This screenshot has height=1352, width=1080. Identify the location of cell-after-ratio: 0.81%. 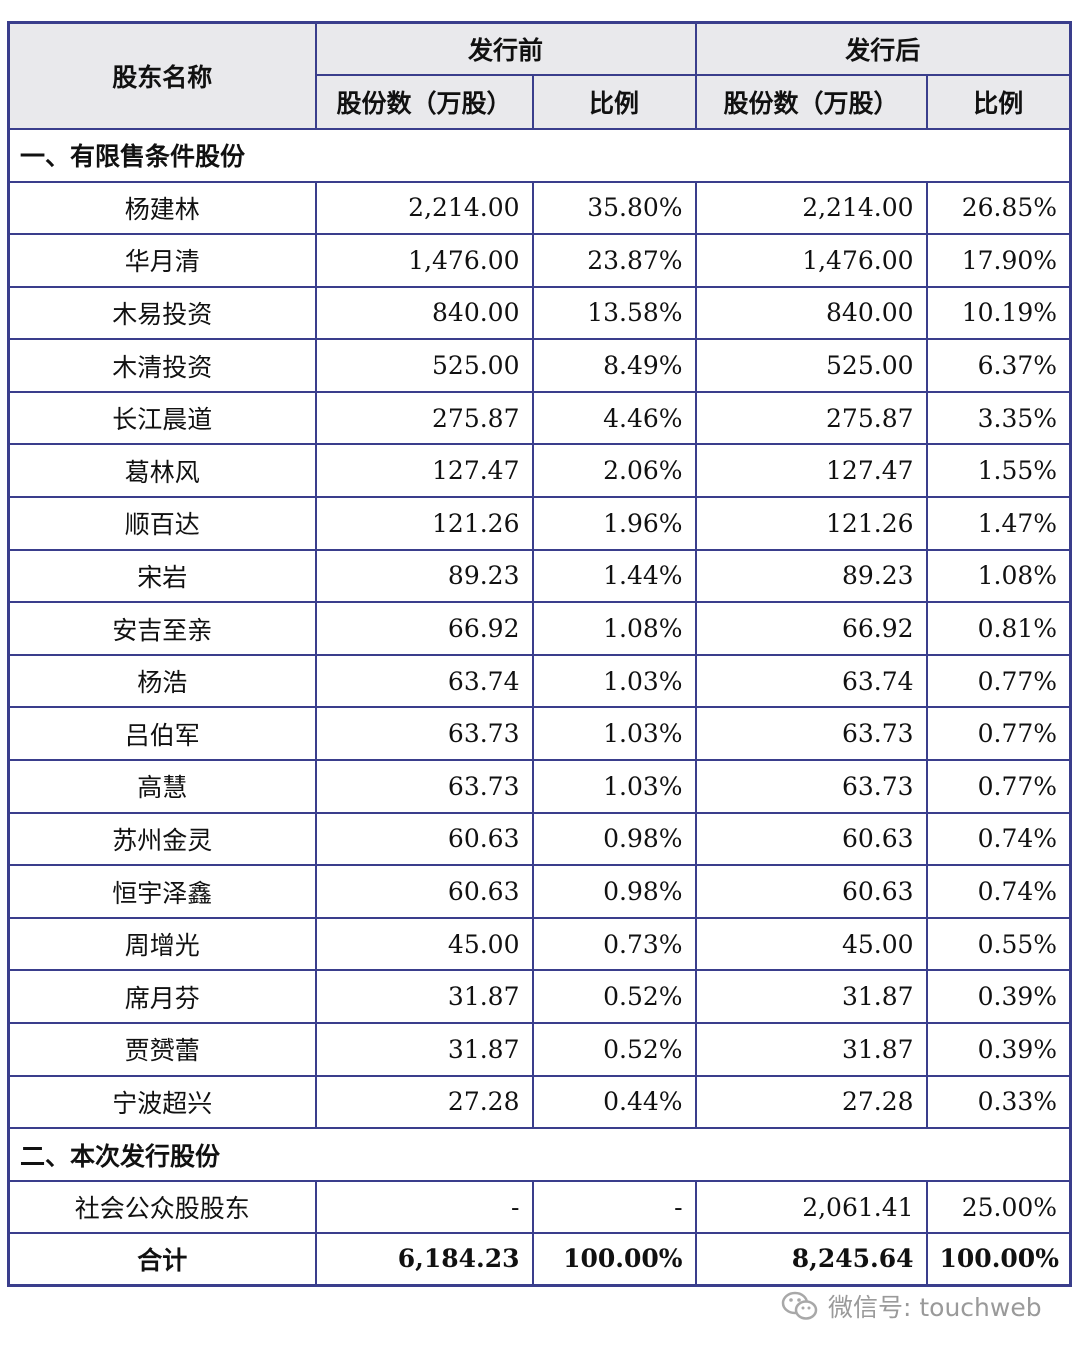
(998, 628).